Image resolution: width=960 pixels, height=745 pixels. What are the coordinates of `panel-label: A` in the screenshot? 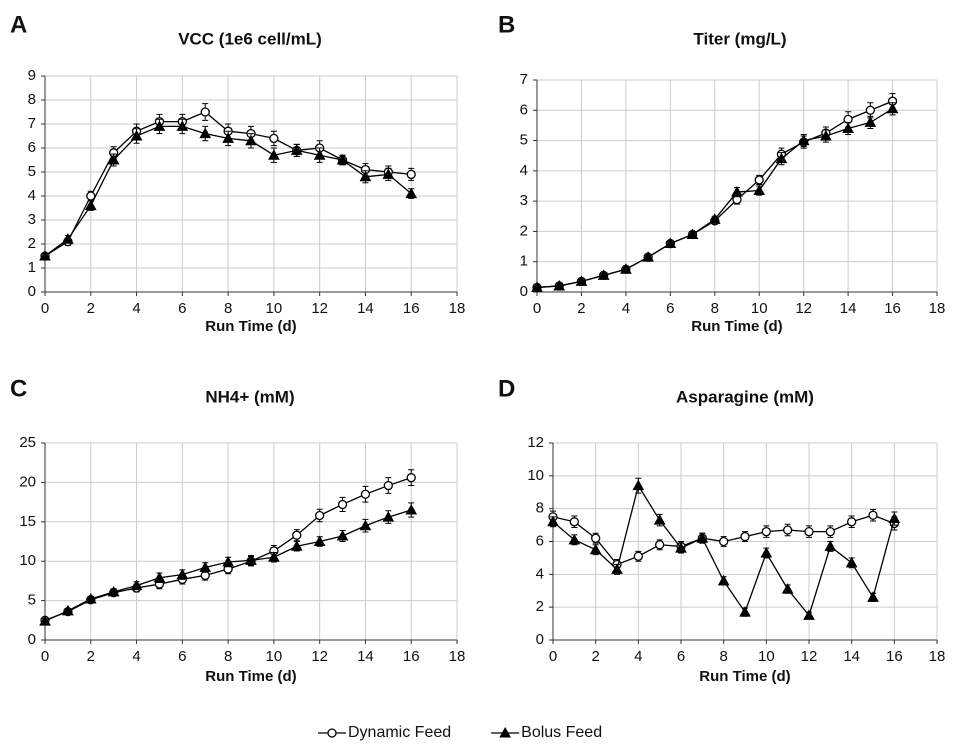 It's located at (18, 24).